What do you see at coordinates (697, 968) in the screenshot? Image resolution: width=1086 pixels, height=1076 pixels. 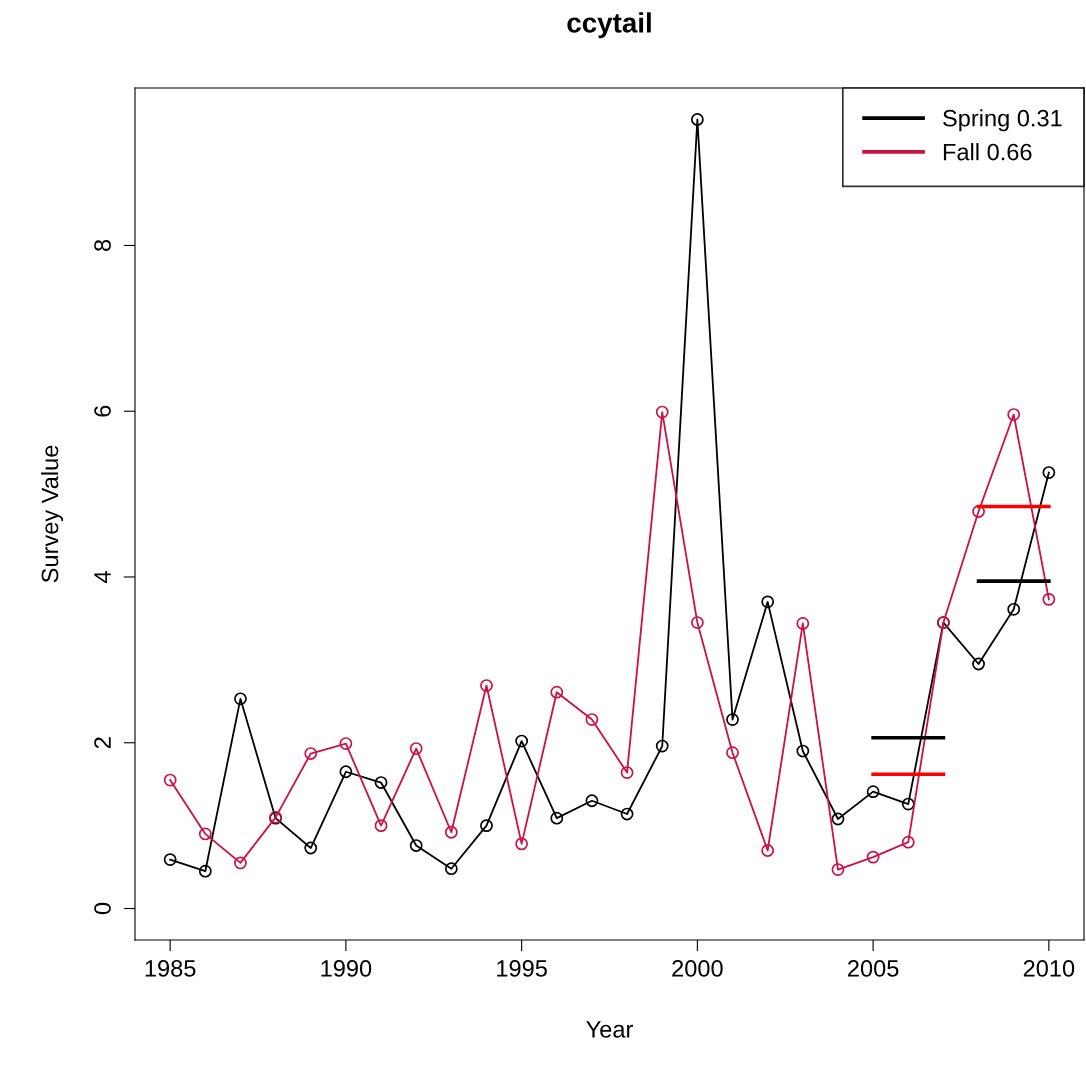 I see `x-tick-label: 2000` at bounding box center [697, 968].